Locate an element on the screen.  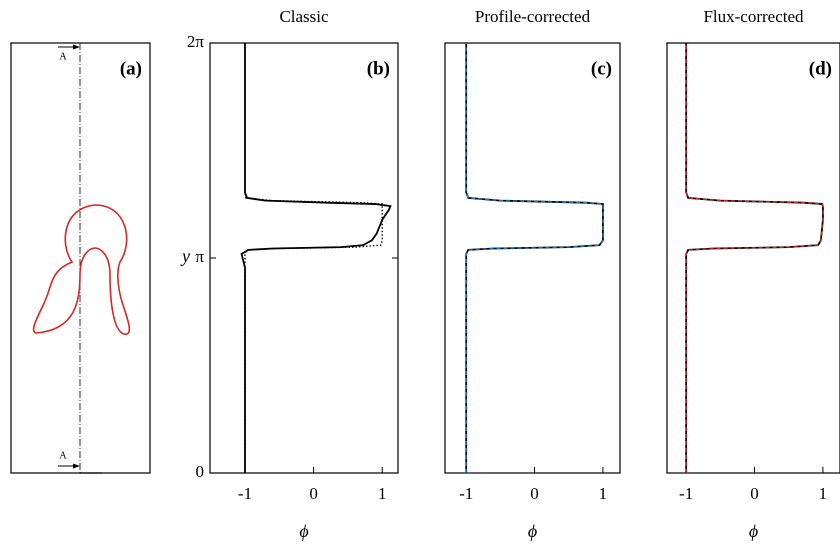
y-tick-label: 0 is located at coordinates (200, 471).